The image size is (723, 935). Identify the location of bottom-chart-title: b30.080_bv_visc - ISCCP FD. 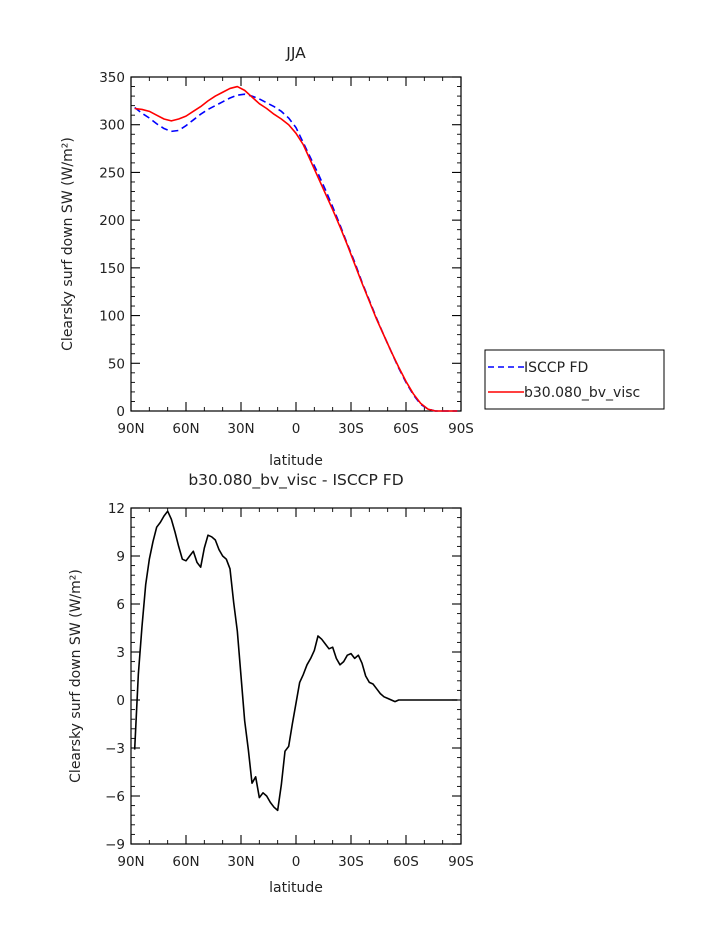
(295, 480).